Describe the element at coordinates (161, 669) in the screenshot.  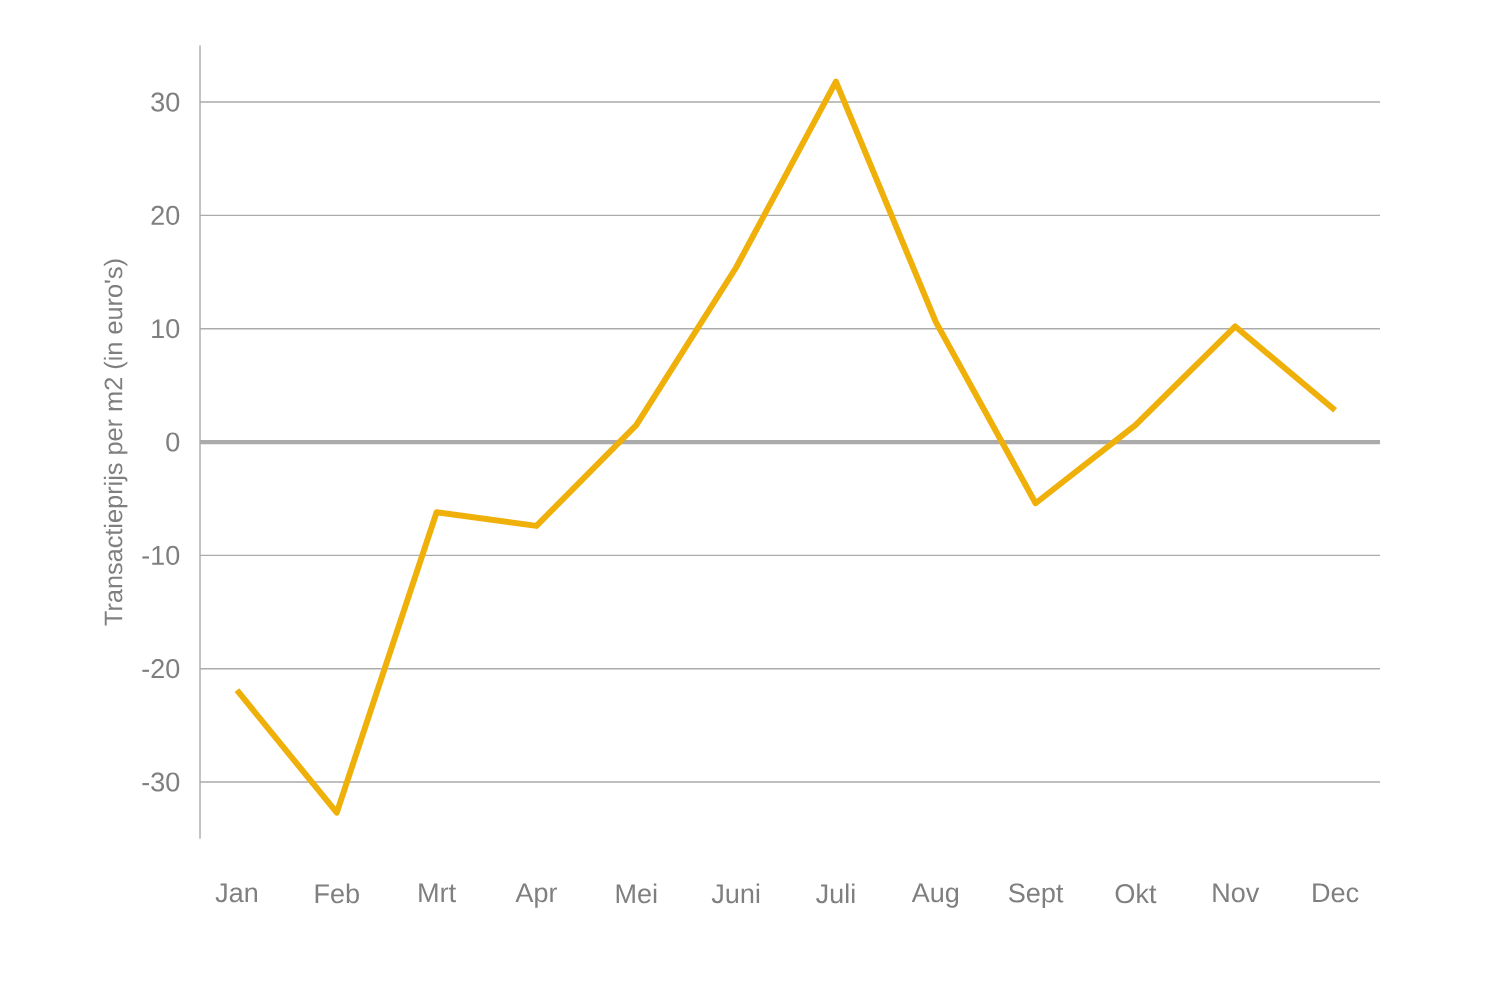
I see `y-tick-label: -20` at that location.